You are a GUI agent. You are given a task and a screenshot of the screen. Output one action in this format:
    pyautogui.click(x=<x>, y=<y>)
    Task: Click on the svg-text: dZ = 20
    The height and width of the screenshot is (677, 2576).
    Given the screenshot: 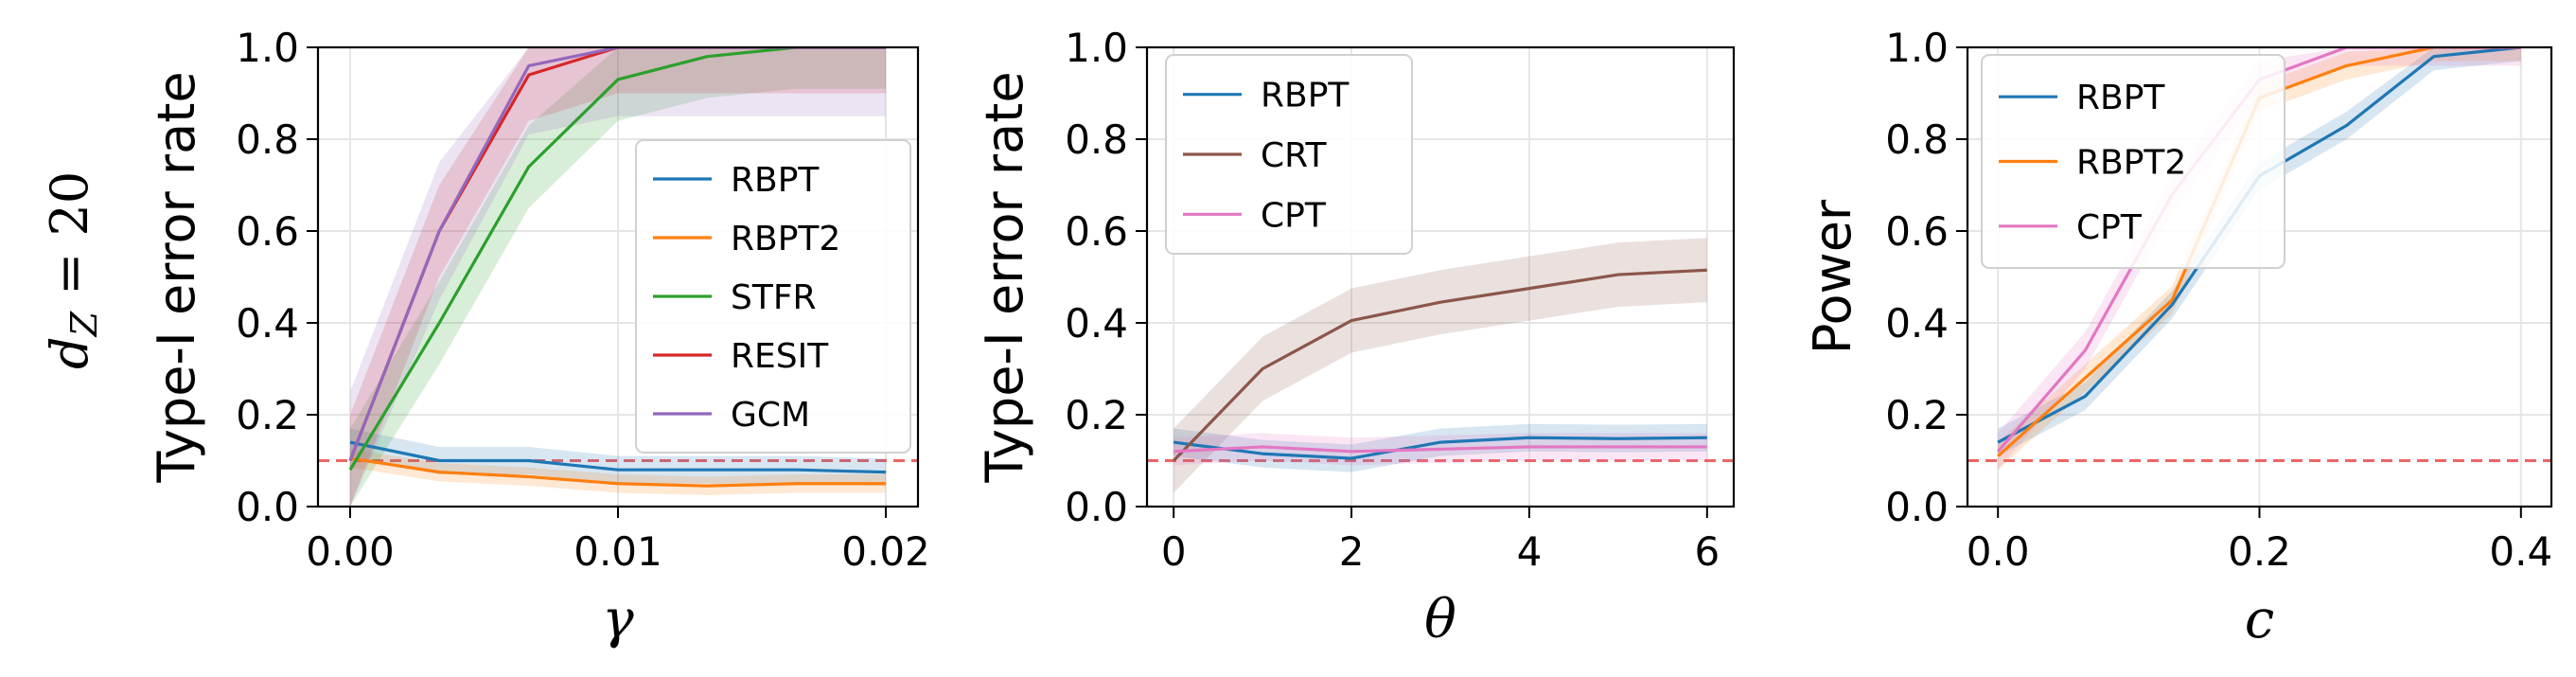 What is the action you would take?
    pyautogui.click(x=72, y=270)
    